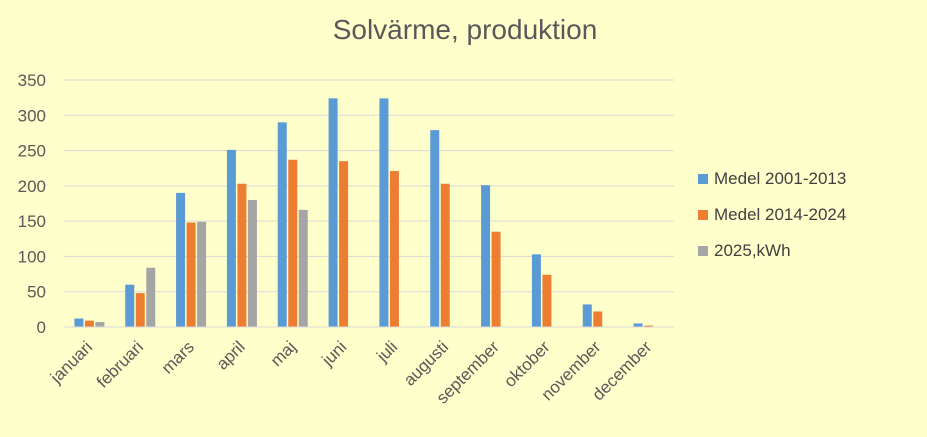 The width and height of the screenshot is (927, 437). What do you see at coordinates (32, 221) in the screenshot?
I see `y-tick-label: 150` at bounding box center [32, 221].